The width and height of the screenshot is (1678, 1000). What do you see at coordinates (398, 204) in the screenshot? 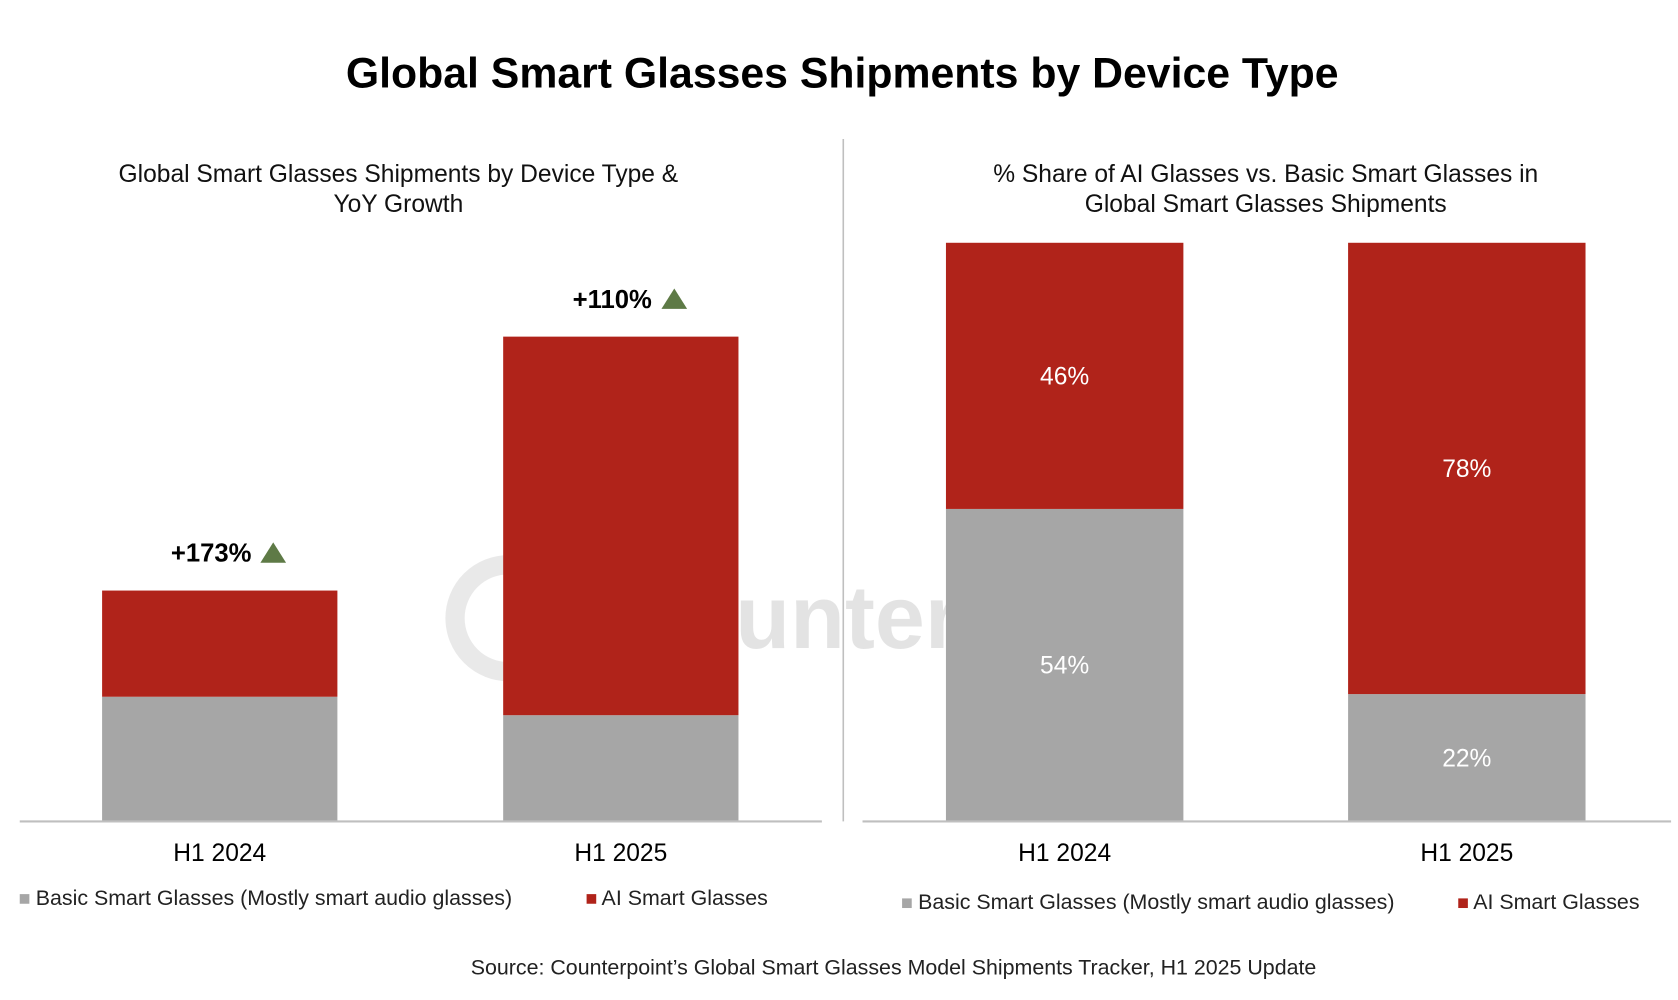
I see `left-chart-title-line2: YoY Growth` at bounding box center [398, 204].